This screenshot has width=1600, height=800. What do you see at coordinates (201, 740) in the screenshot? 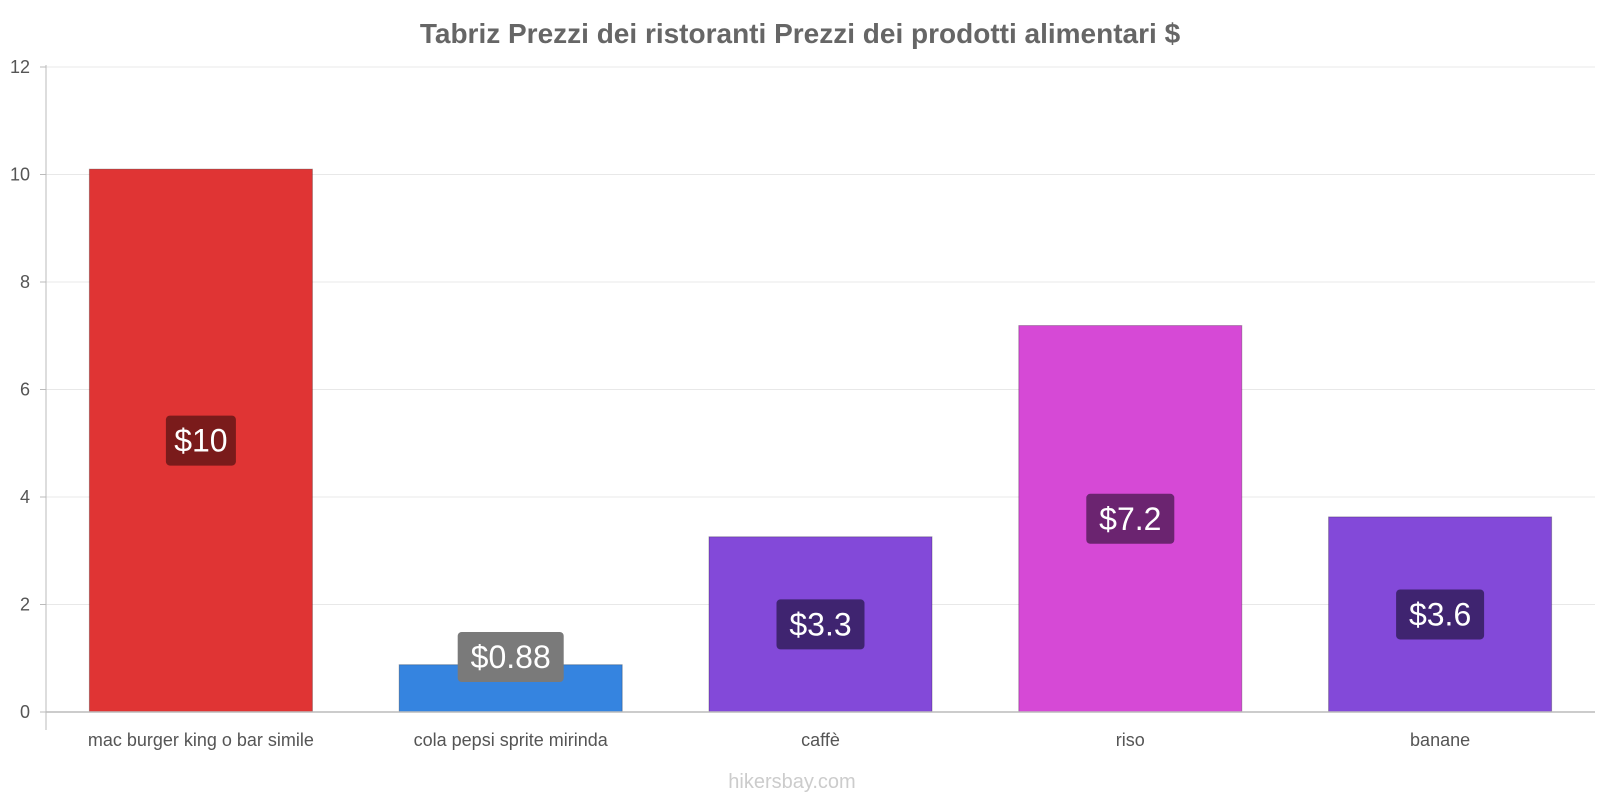
I see `x-tick-label: mac burger king o bar simile` at bounding box center [201, 740].